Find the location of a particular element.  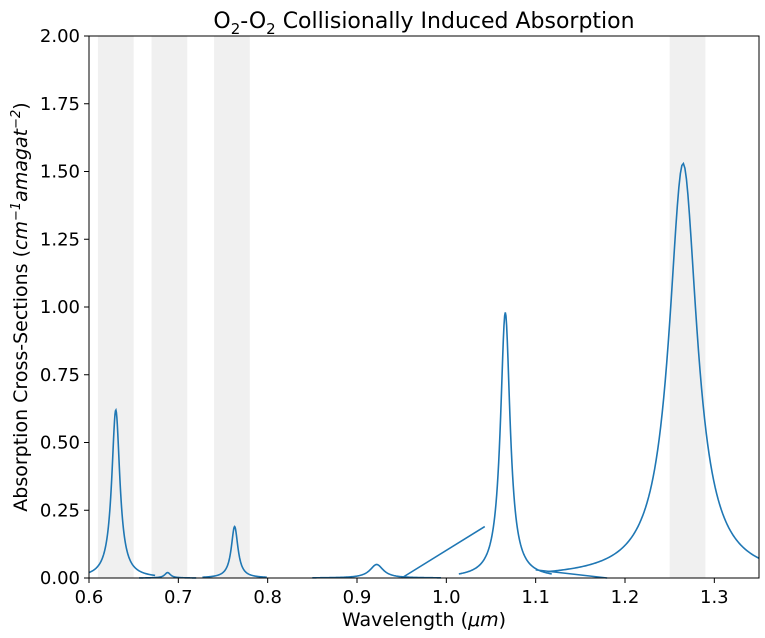

x-tick-label: 0.9 is located at coordinates (357, 597).